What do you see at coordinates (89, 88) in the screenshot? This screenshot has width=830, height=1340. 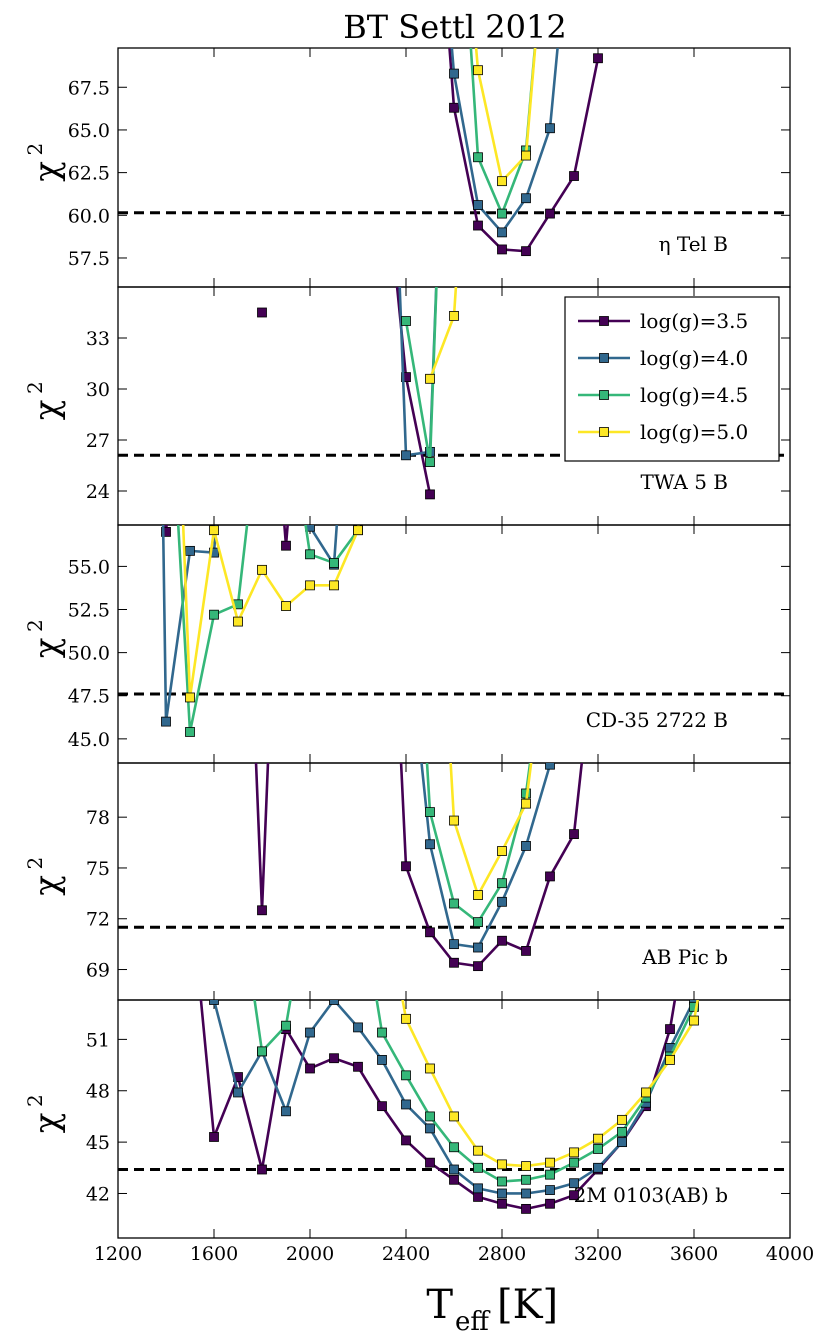 I see `y-tick-label: 67.5` at bounding box center [89, 88].